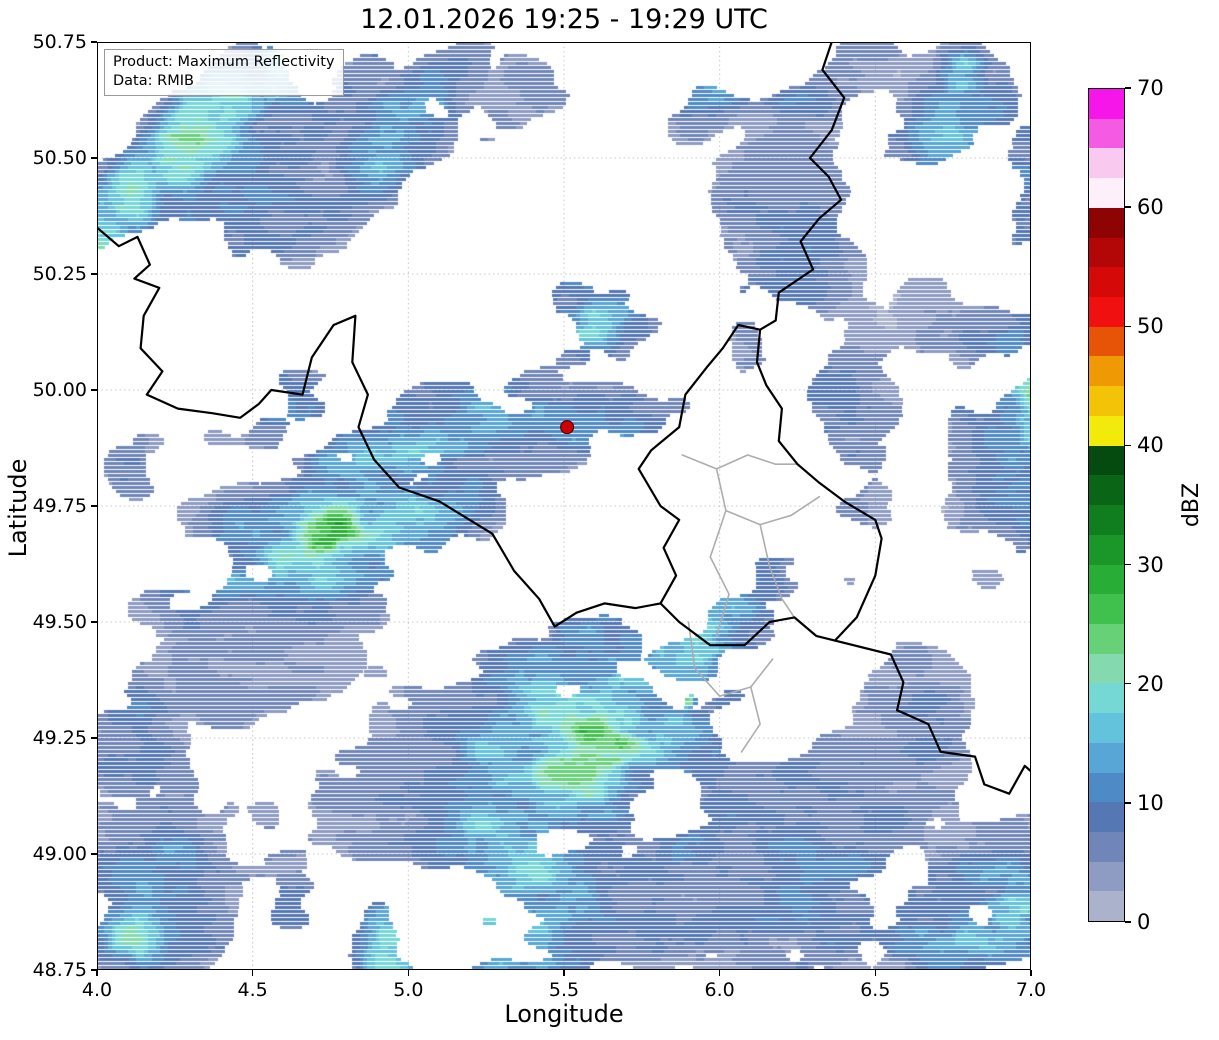 The width and height of the screenshot is (1219, 1040). I want to click on y-tick-label: 49.75, so click(59, 506).